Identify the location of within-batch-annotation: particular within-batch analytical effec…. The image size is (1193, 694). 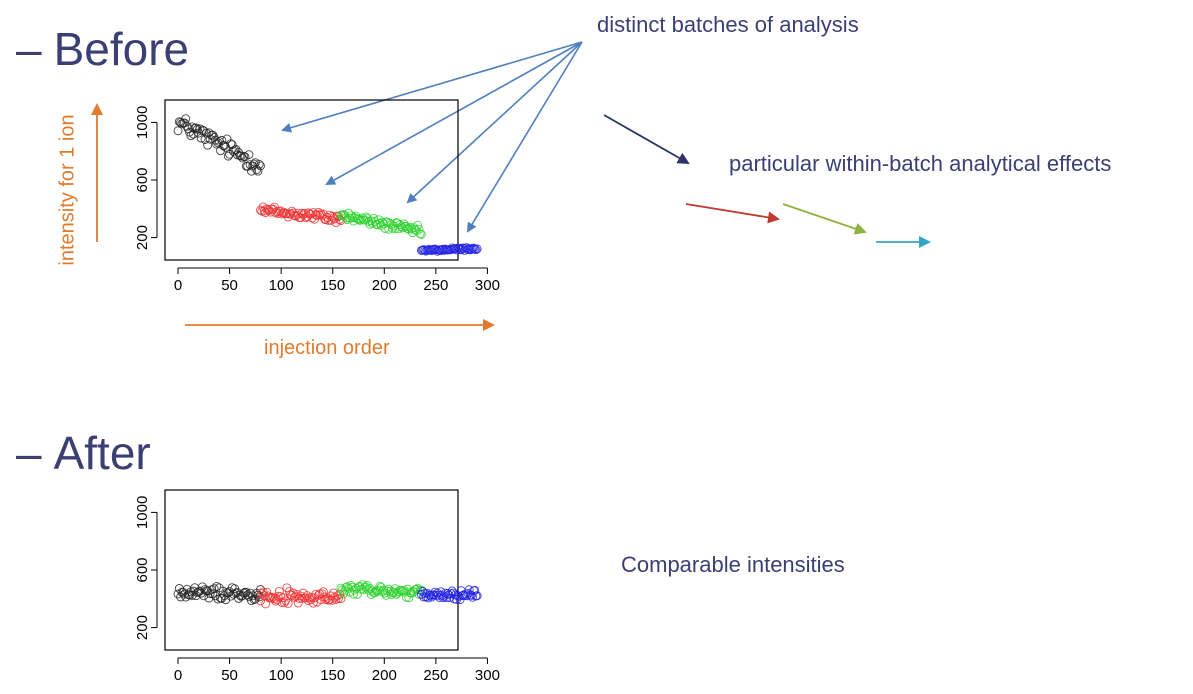
(920, 163).